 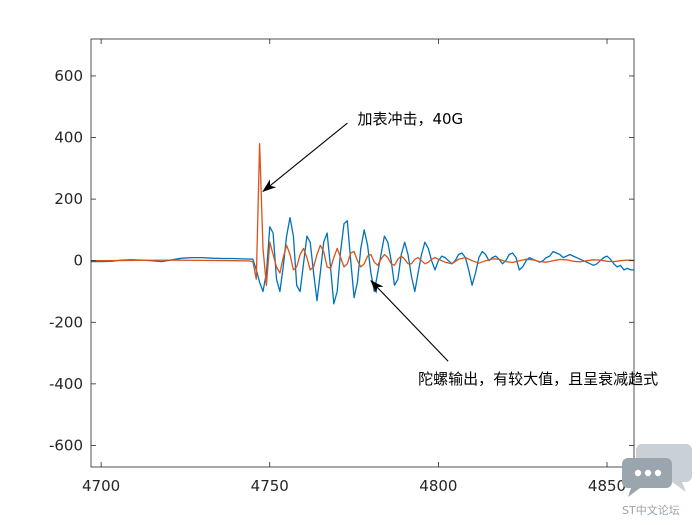 I want to click on x-tick-label-0: 4700, so click(x=101, y=486).